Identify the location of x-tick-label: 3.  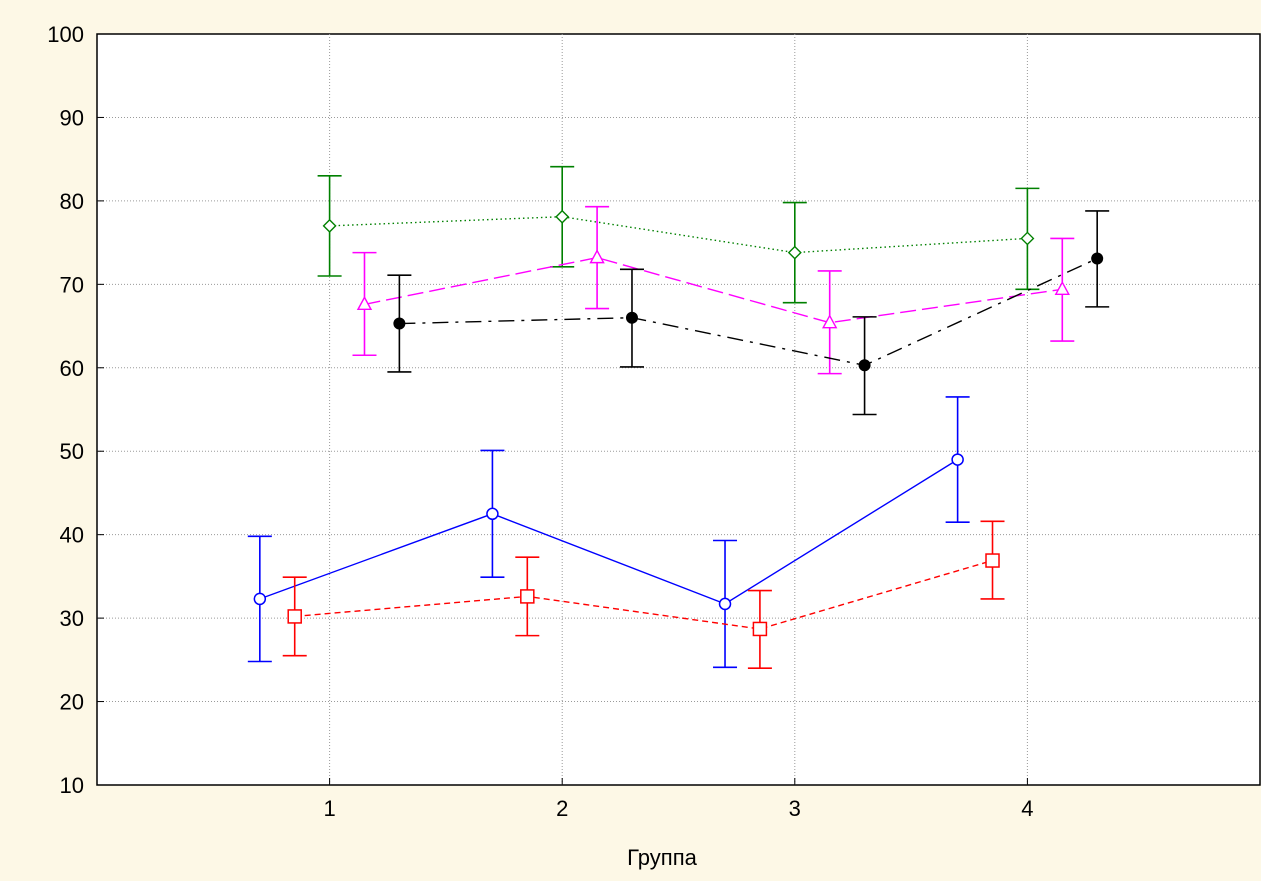
(795, 808).